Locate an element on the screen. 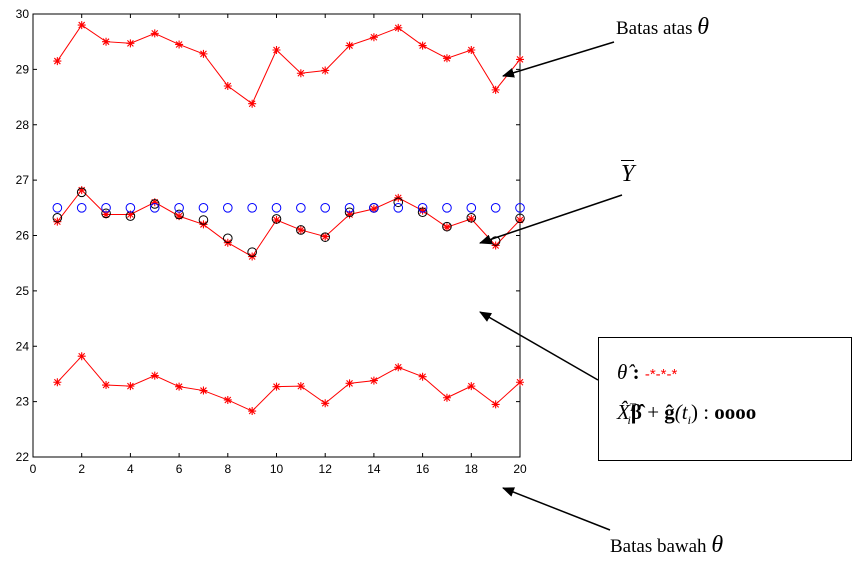 The image size is (856, 562). legend-plus: + is located at coordinates (653, 412).